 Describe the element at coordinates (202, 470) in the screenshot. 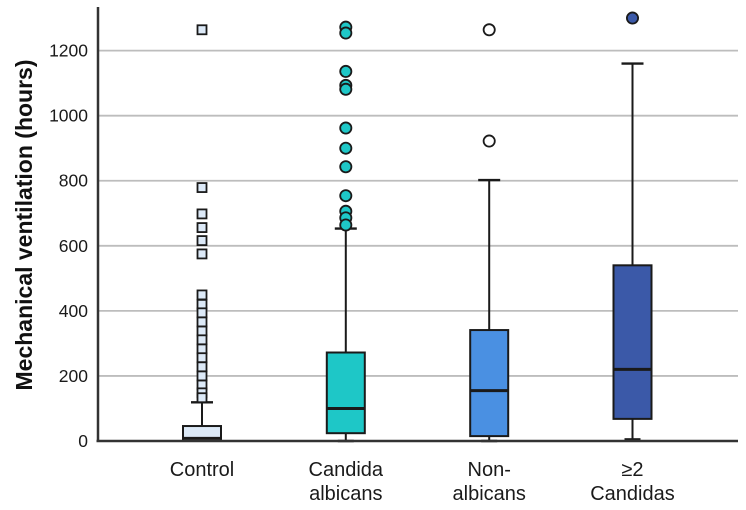

I see `x-category-label: Control` at that location.